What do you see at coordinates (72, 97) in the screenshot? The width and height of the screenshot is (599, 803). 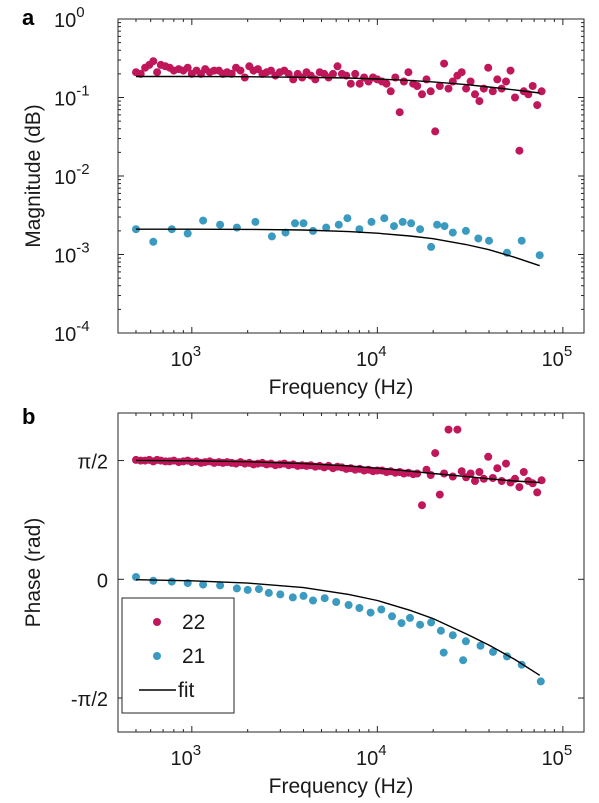 I see `y-tick-label: 10-1` at bounding box center [72, 97].